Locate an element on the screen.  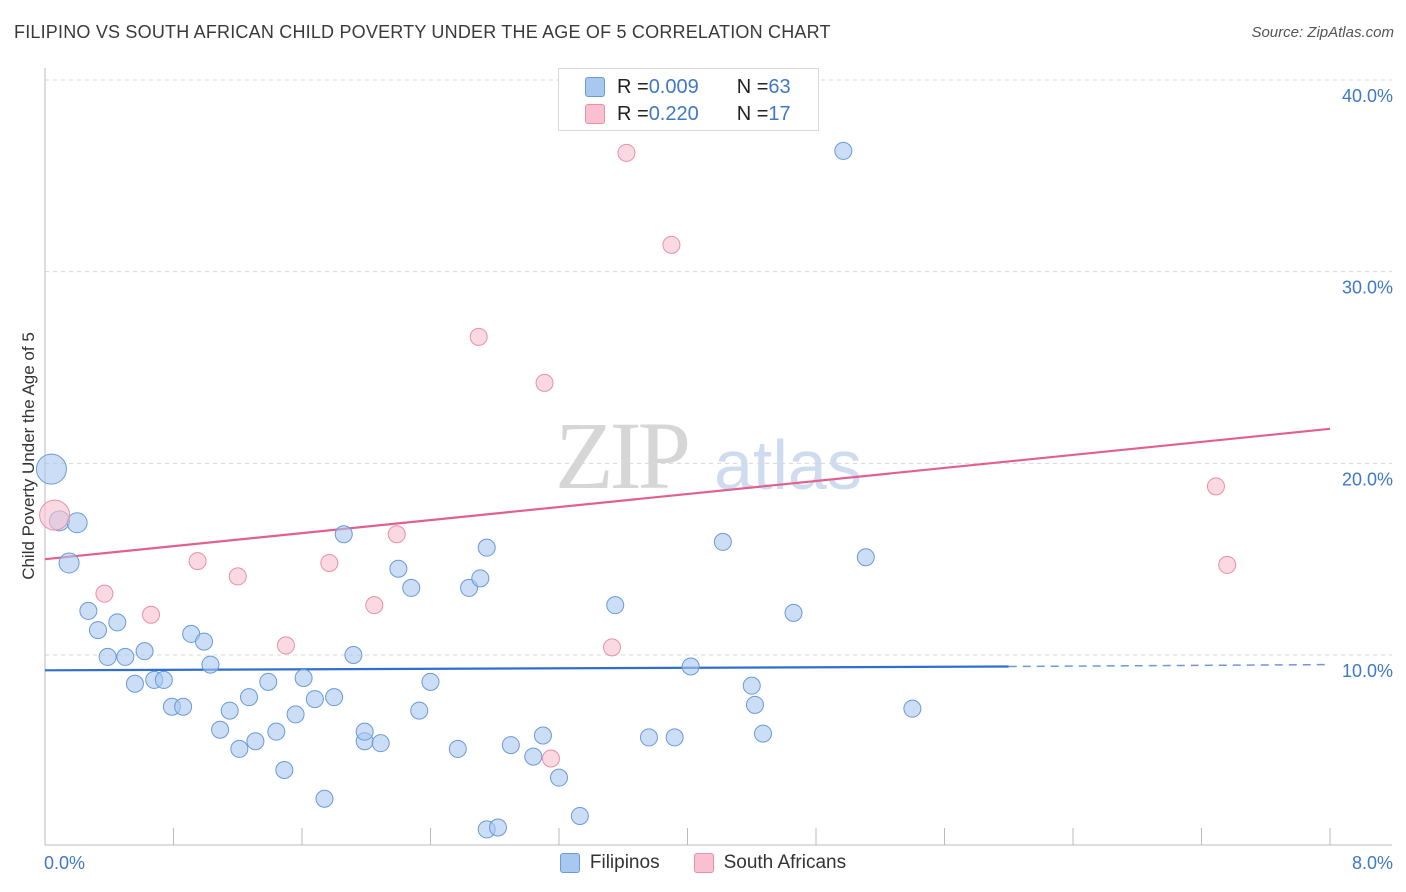
x-tick-label: 0.0% is located at coordinates (64, 863).